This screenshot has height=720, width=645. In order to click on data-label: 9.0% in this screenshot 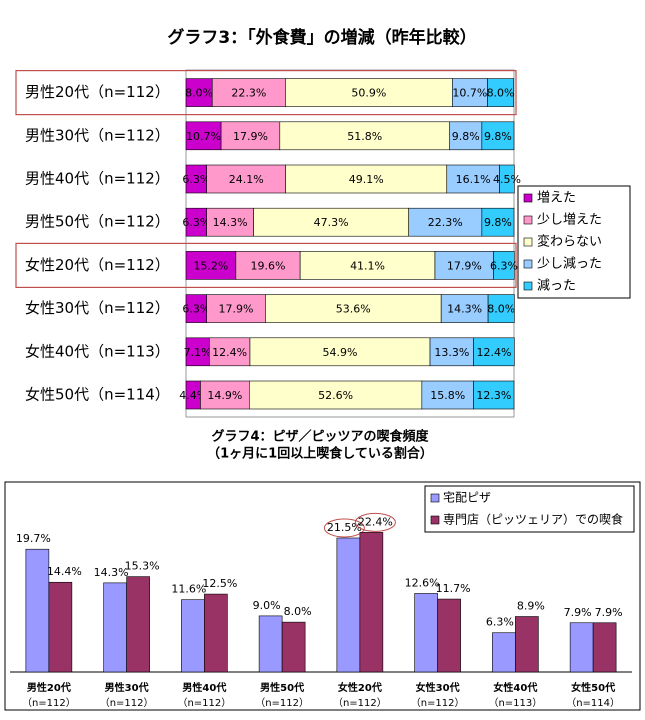, I will do `click(267, 605)`.